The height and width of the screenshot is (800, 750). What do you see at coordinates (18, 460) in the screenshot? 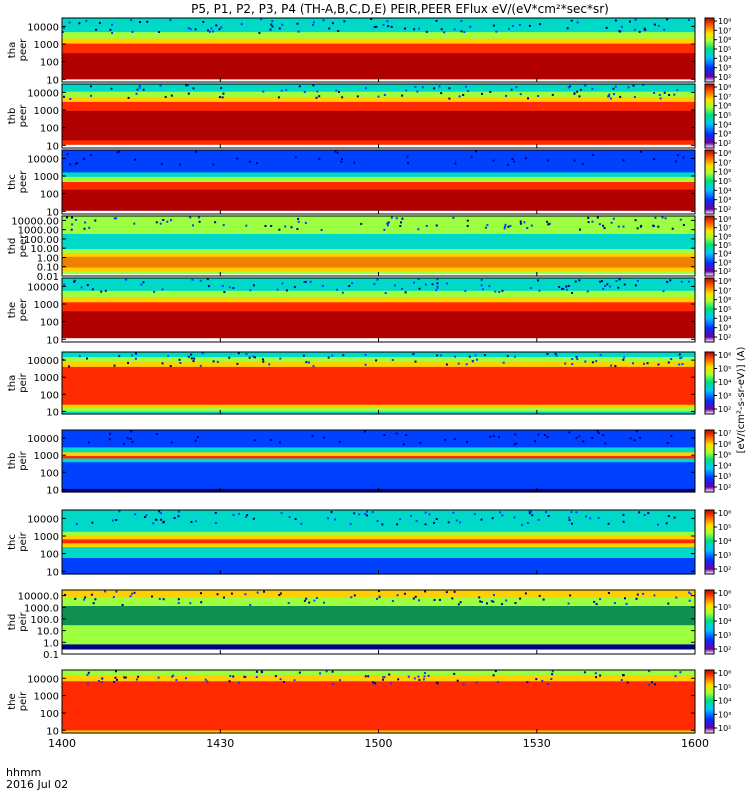
I see `y-axis-label: thbpeir` at bounding box center [18, 460].